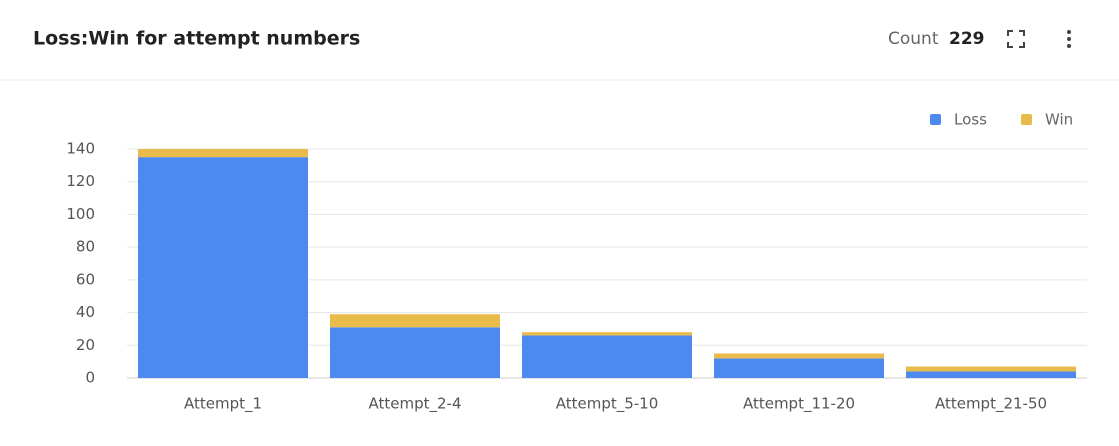 The image size is (1119, 446). What do you see at coordinates (913, 39) in the screenshot?
I see `count-label: Count` at bounding box center [913, 39].